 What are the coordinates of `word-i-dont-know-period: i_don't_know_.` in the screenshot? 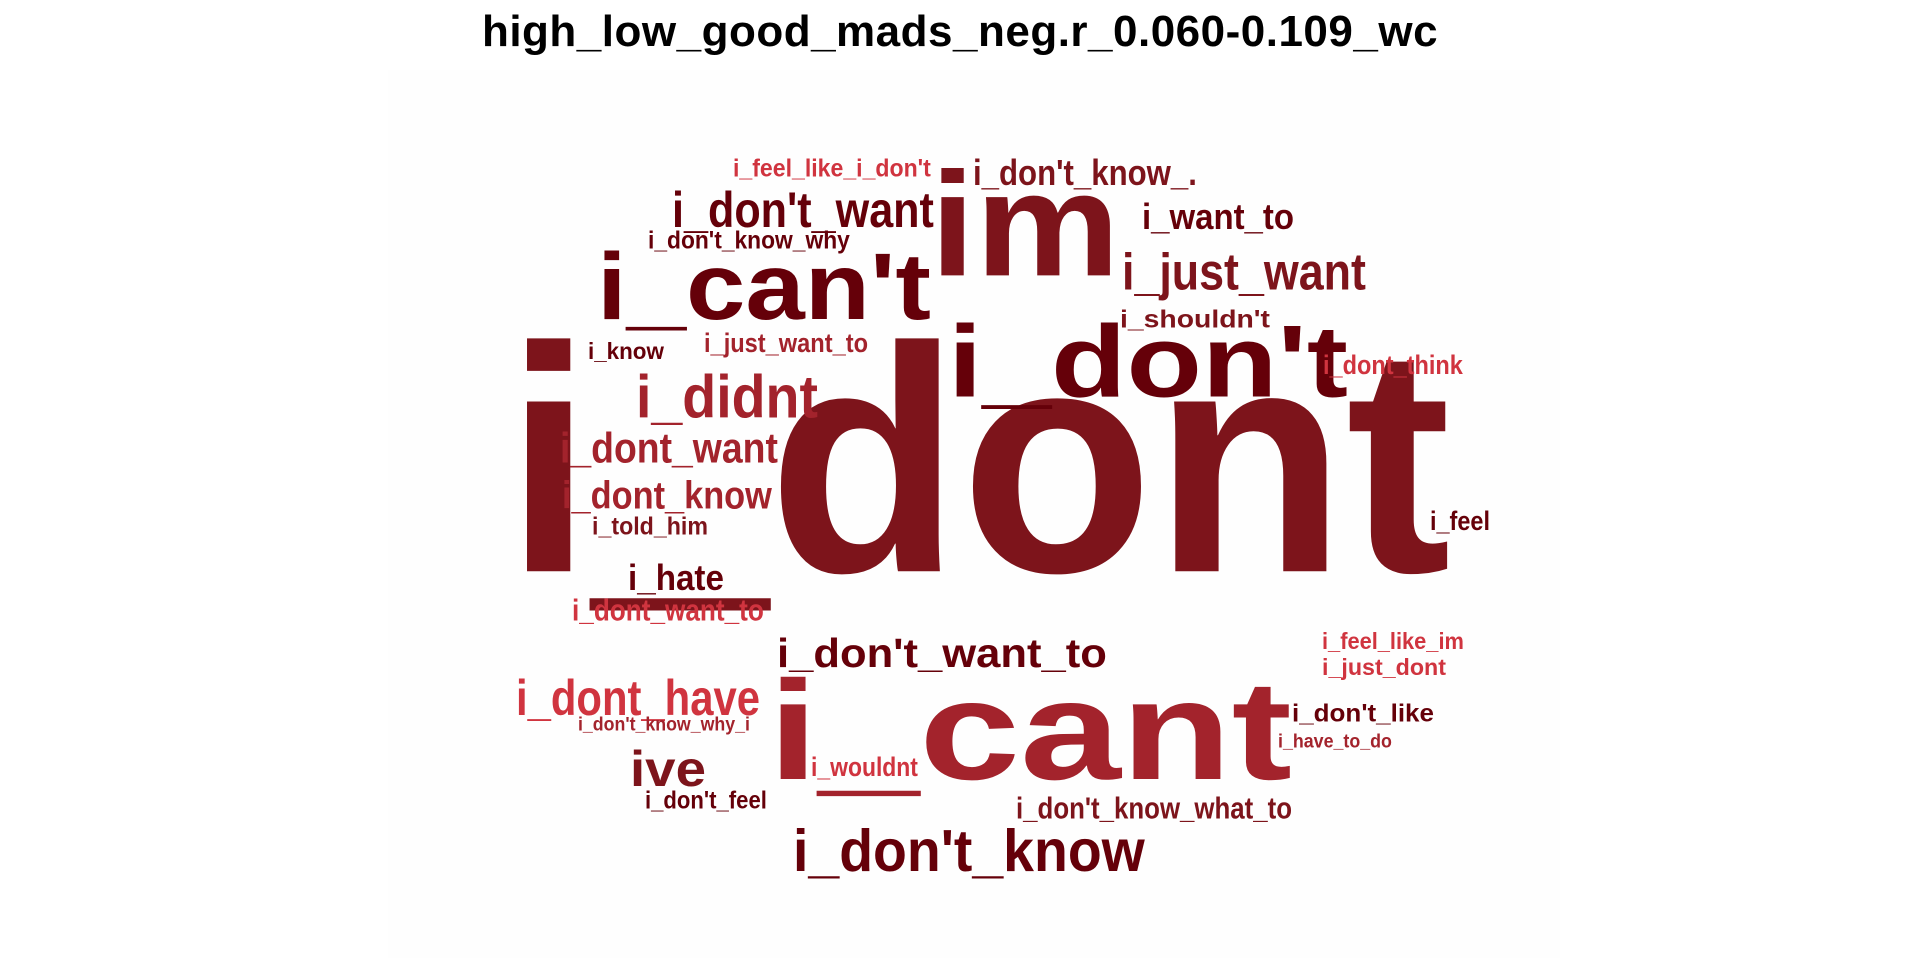 It's located at (1085, 173).